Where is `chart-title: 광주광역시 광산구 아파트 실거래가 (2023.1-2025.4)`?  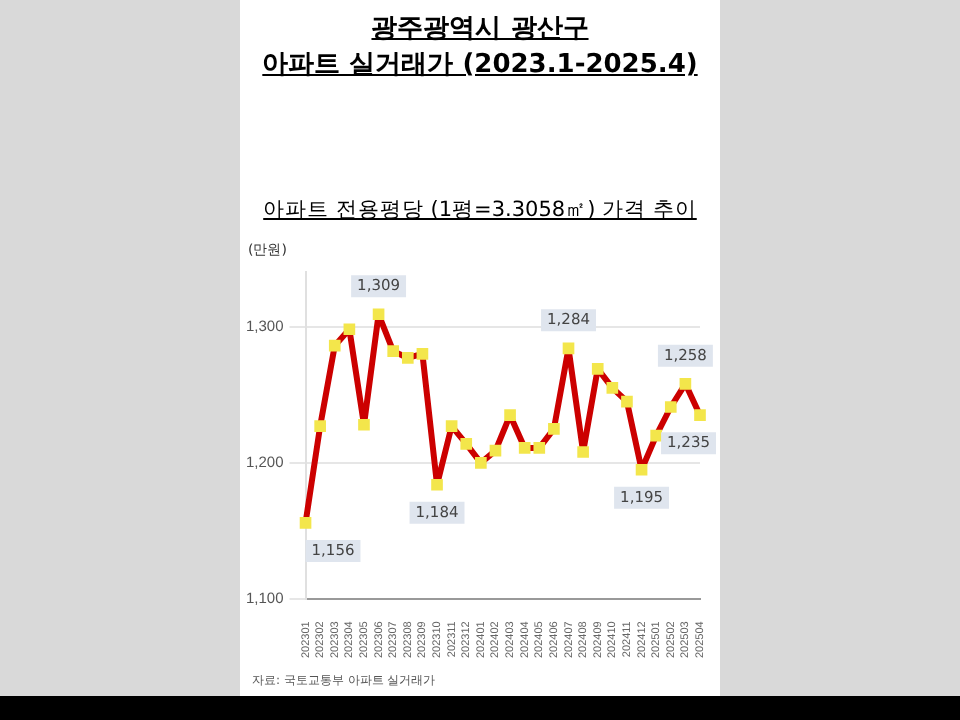
chart-title: 광주광역시 광산구 아파트 실거래가 (2023.1-2025.4) is located at coordinates (480, 48).